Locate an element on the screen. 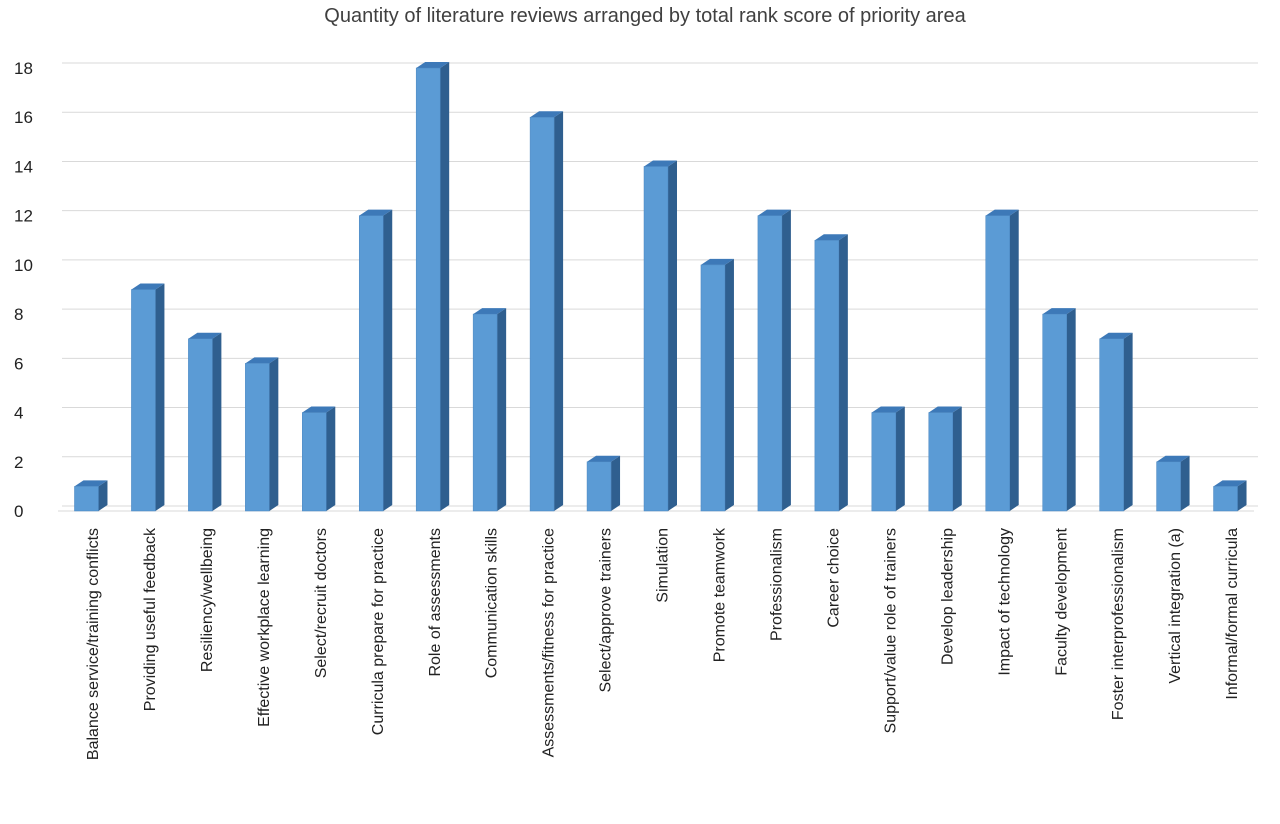 This screenshot has height=824, width=1280. x-category-label: Develop leadership is located at coordinates (947, 596).